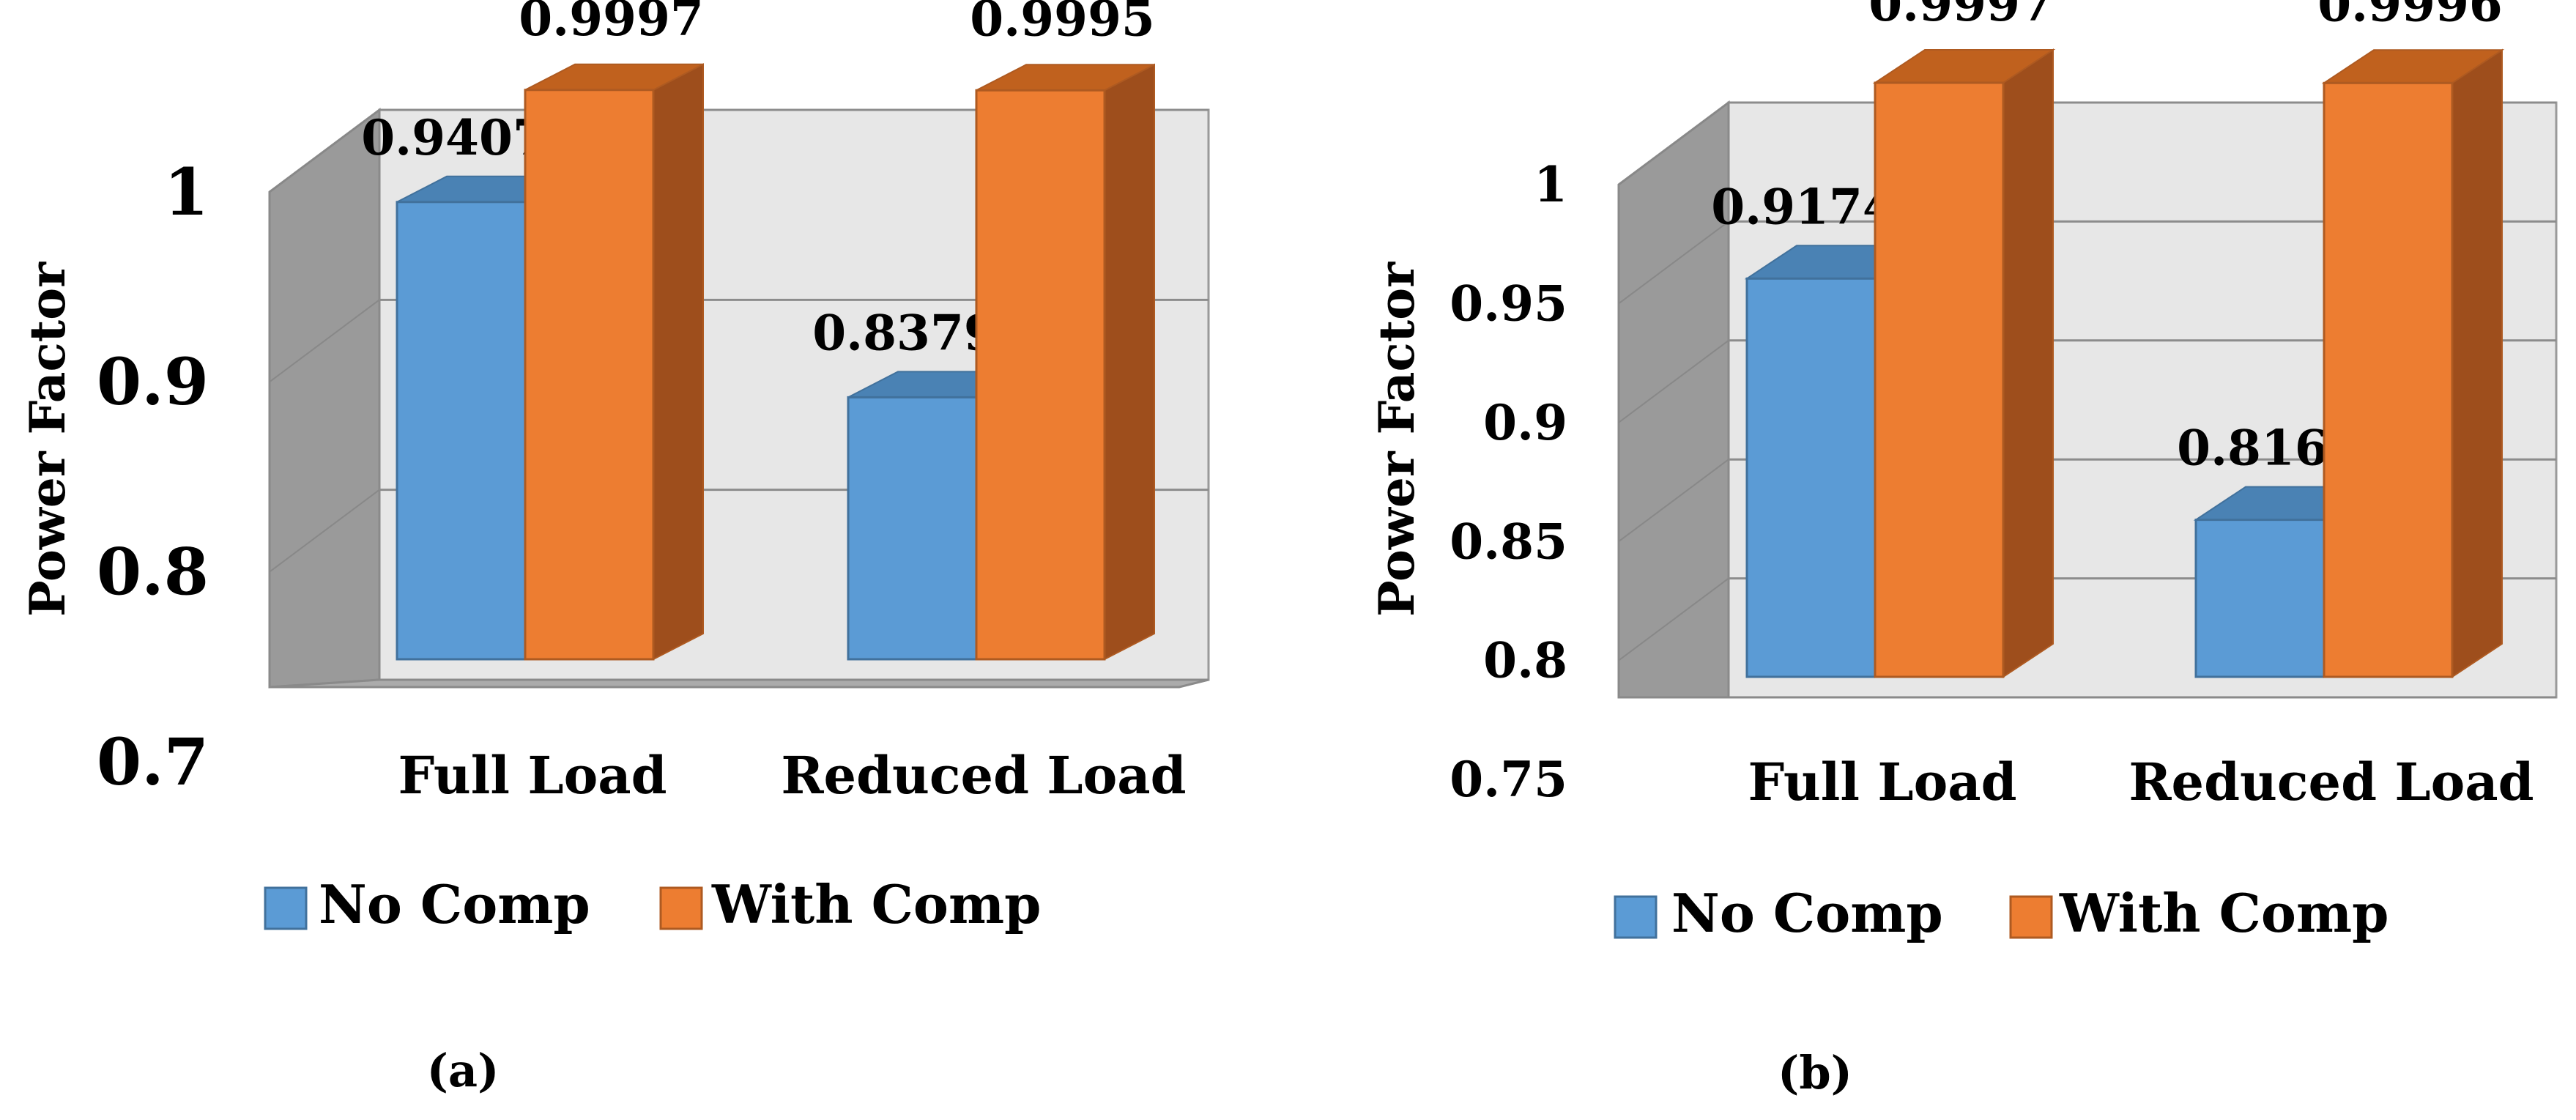  What do you see at coordinates (739, 683) in the screenshot?
I see `floor` at bounding box center [739, 683].